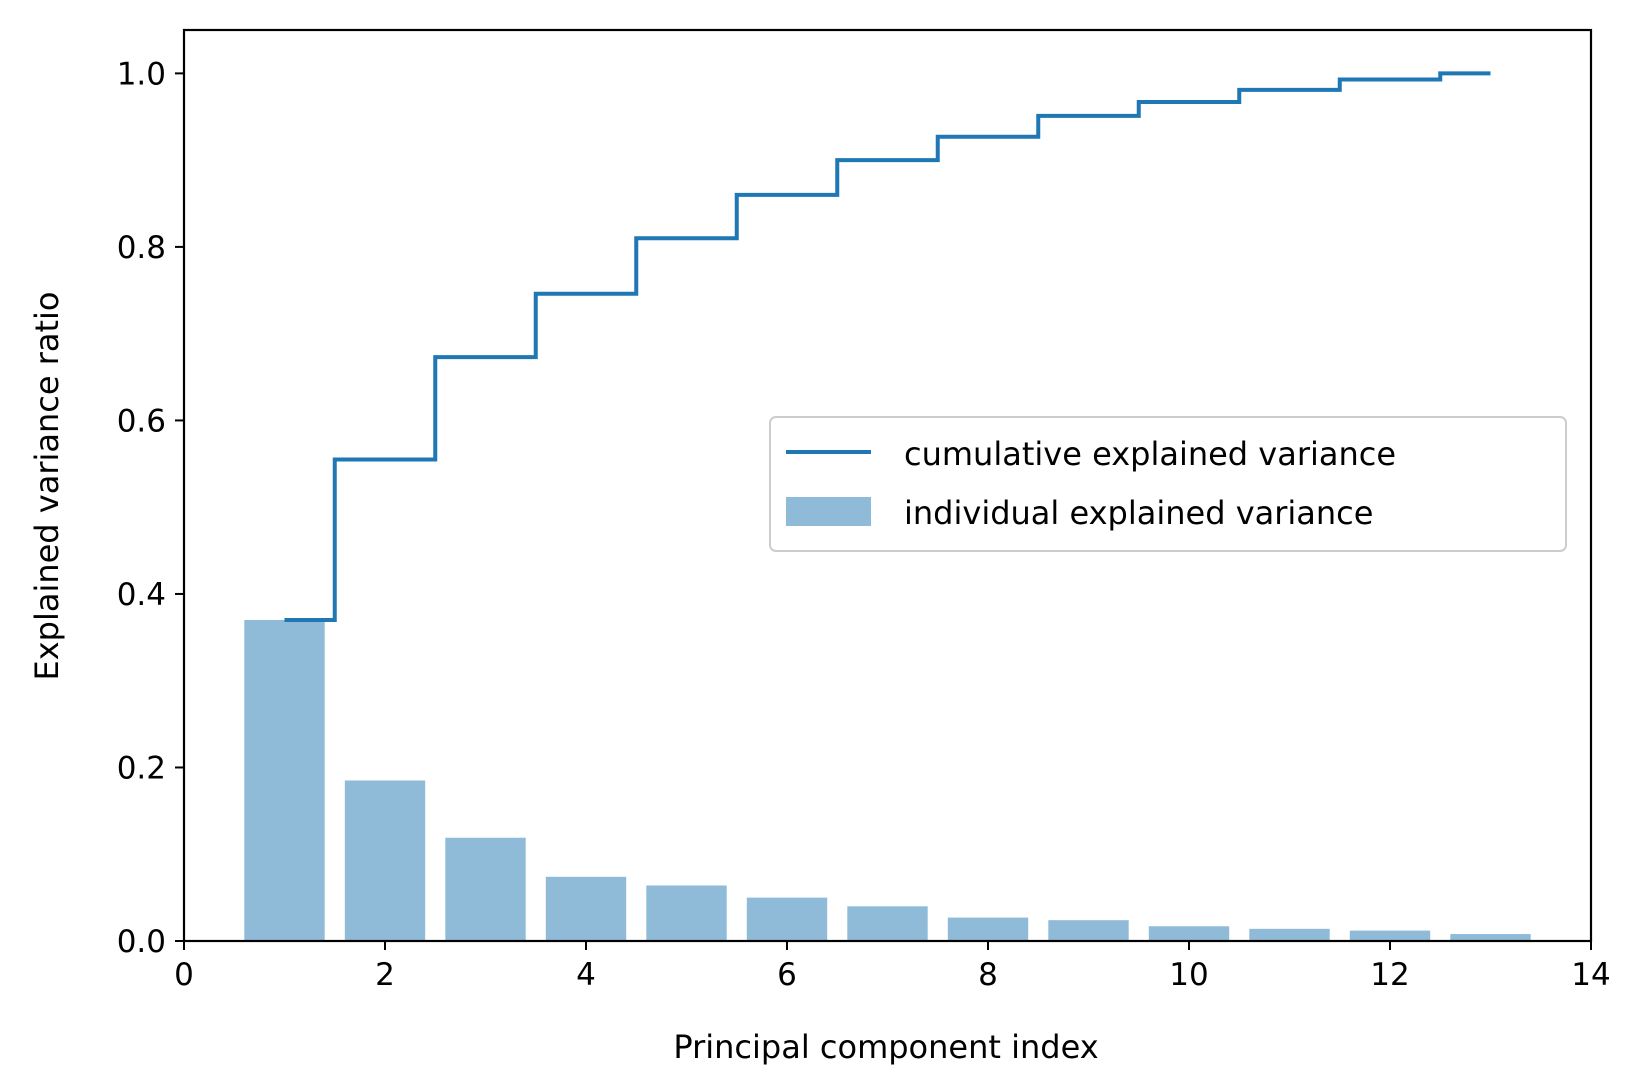 The image size is (1629, 1091). Describe the element at coordinates (787, 975) in the screenshot. I see `x-tick-label: 6` at that location.